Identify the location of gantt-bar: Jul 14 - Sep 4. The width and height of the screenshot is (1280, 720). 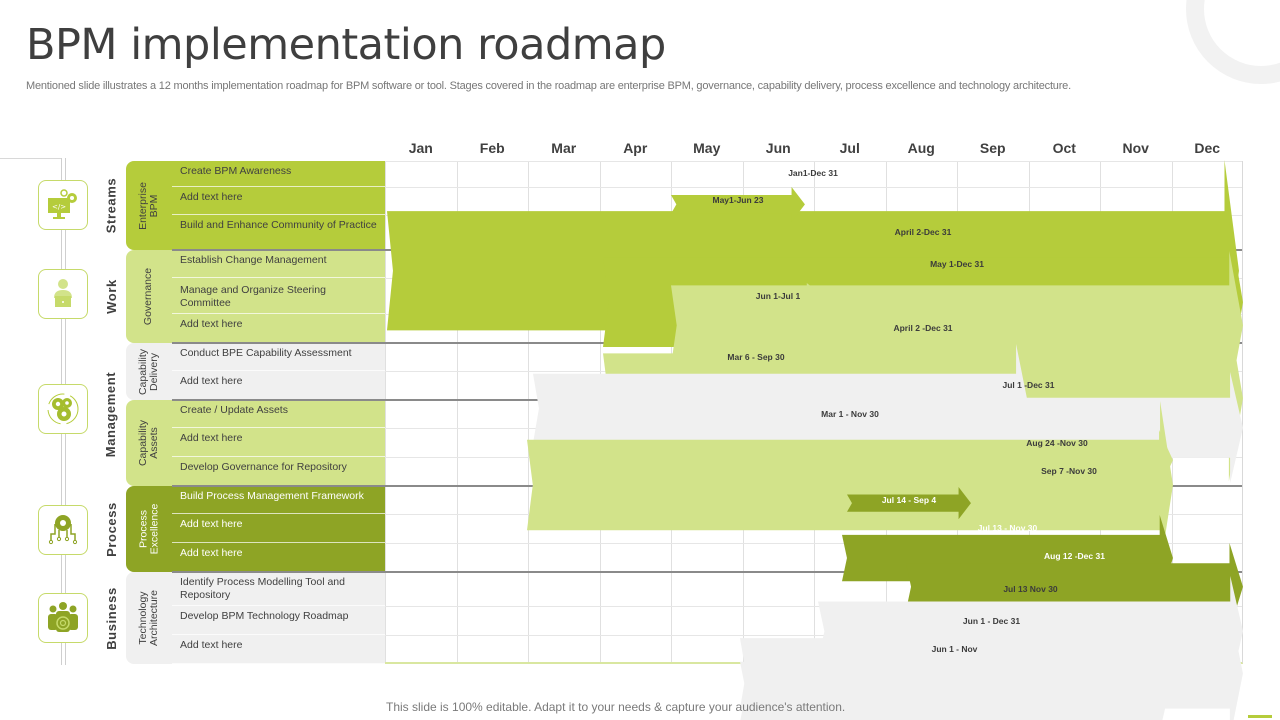
(909, 503).